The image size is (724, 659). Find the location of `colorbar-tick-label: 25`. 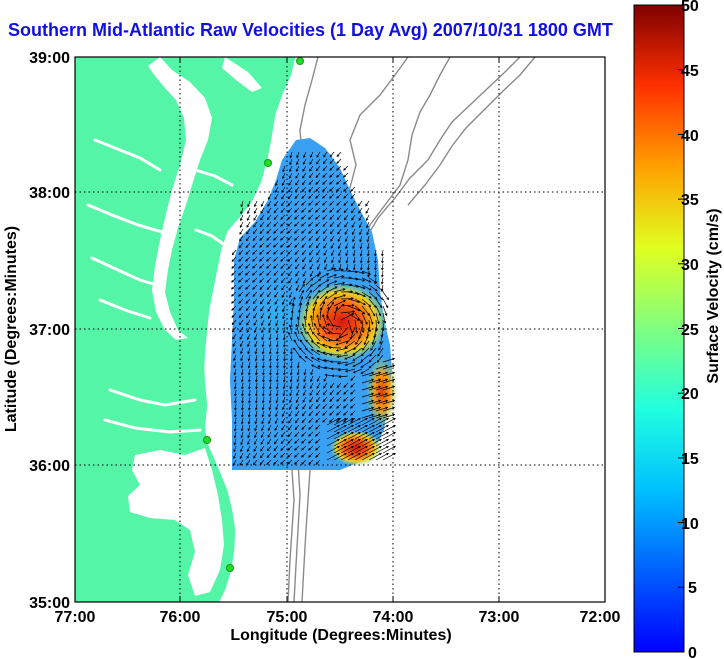

colorbar-tick-label: 25 is located at coordinates (690, 330).